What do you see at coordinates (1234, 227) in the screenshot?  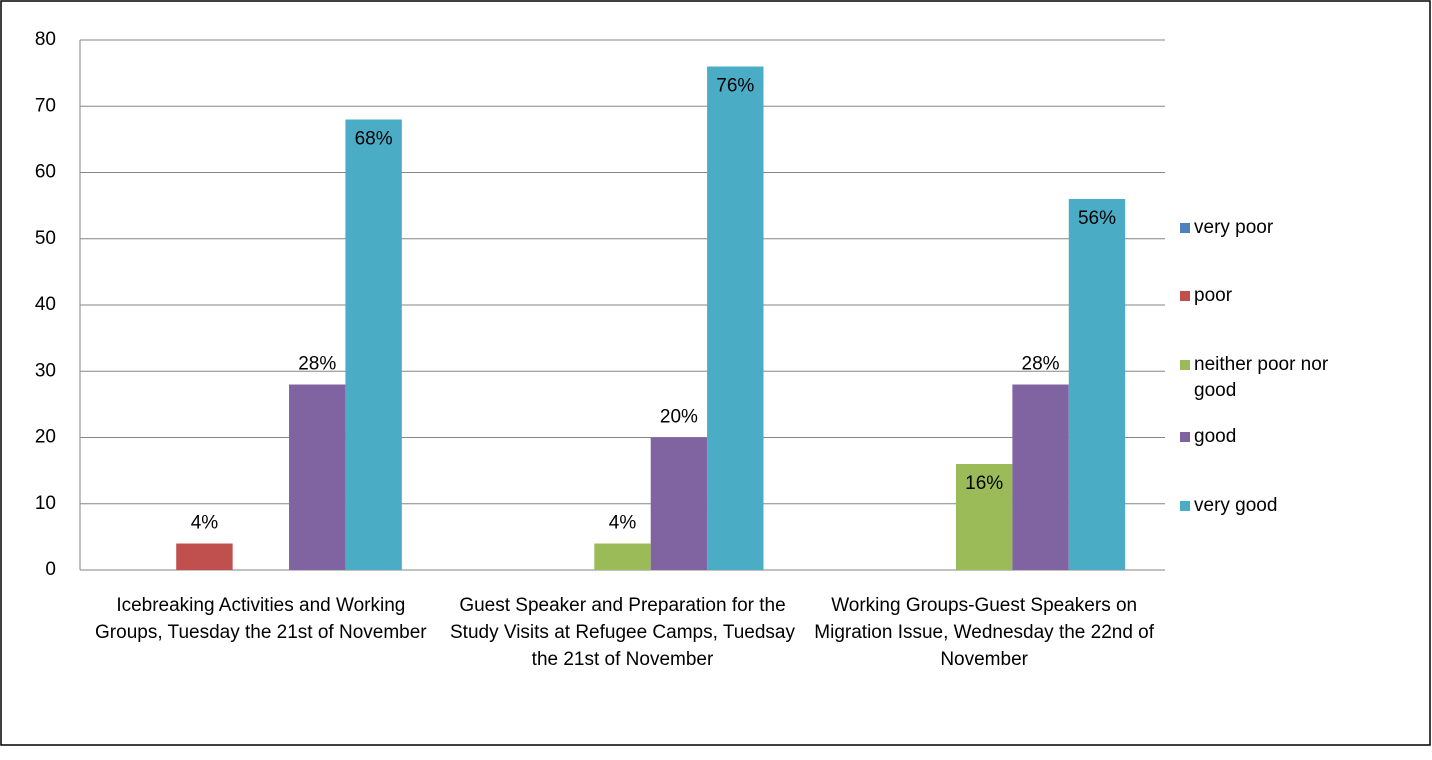 I see `legend-label: very poor` at bounding box center [1234, 227].